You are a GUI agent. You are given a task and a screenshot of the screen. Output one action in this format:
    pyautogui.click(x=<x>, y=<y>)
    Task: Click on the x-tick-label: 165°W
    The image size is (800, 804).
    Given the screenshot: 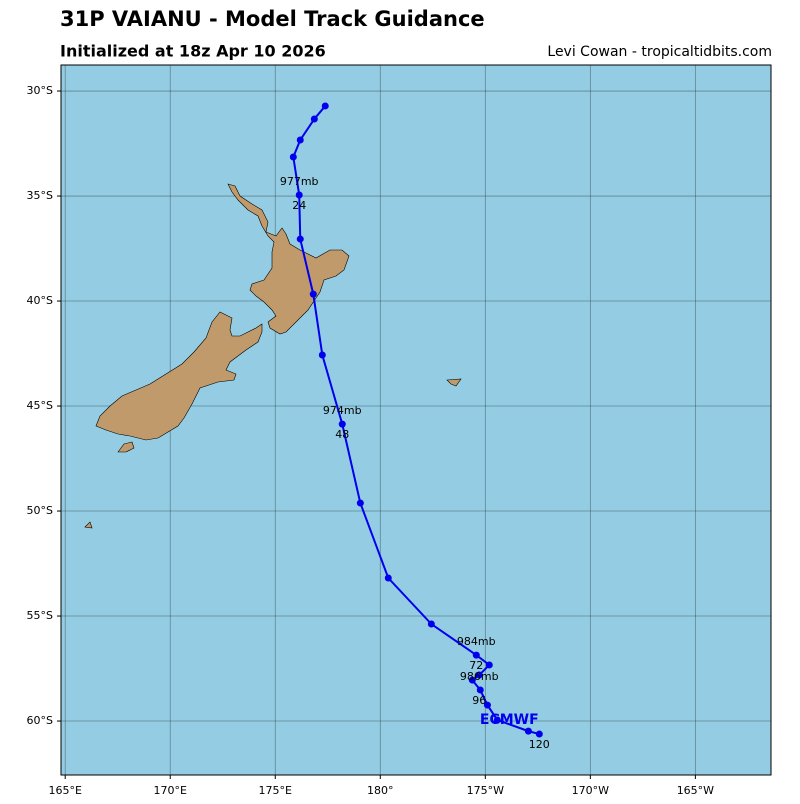 What is the action you would take?
    pyautogui.click(x=695, y=790)
    